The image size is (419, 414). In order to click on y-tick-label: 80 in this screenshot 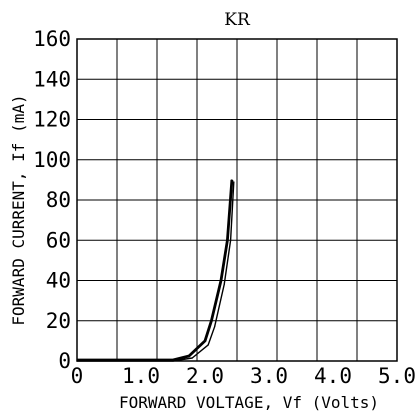, I will do `click(58, 200)`.